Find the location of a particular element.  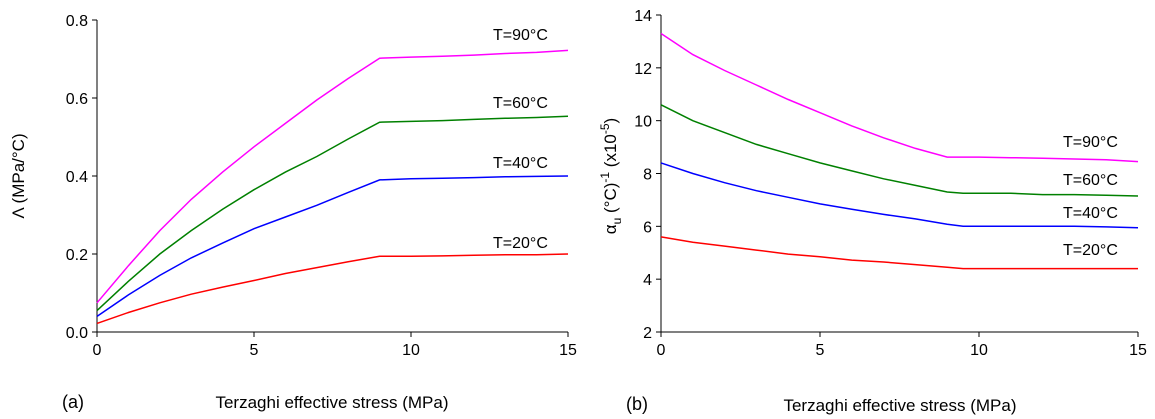

y-tick-label-b: 12 is located at coordinates (643, 69).